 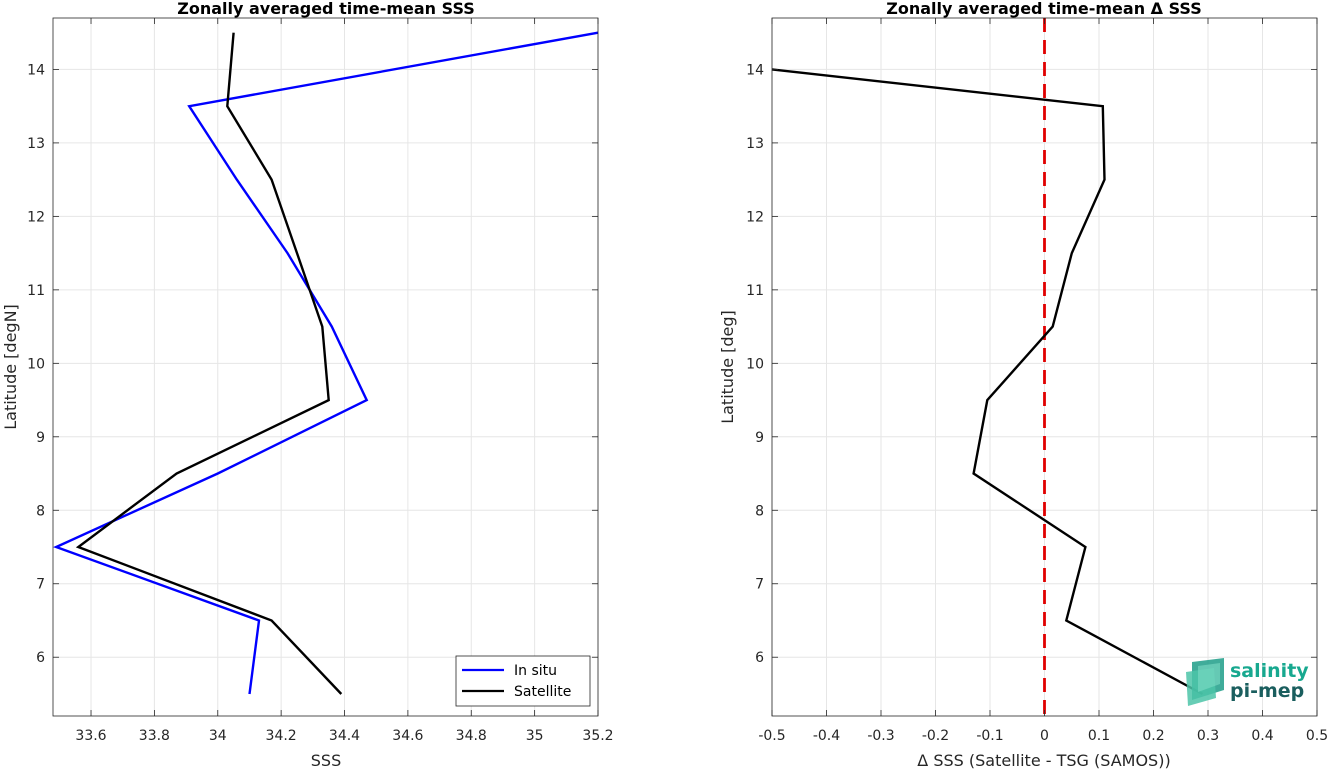 What do you see at coordinates (1262, 736) in the screenshot?
I see `x-tick-label: 0.4` at bounding box center [1262, 736].